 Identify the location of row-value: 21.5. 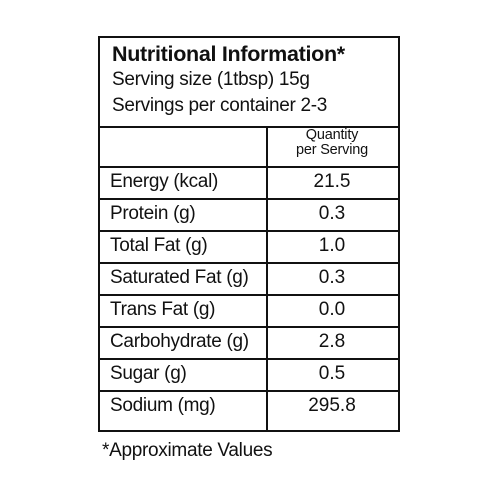
(332, 181).